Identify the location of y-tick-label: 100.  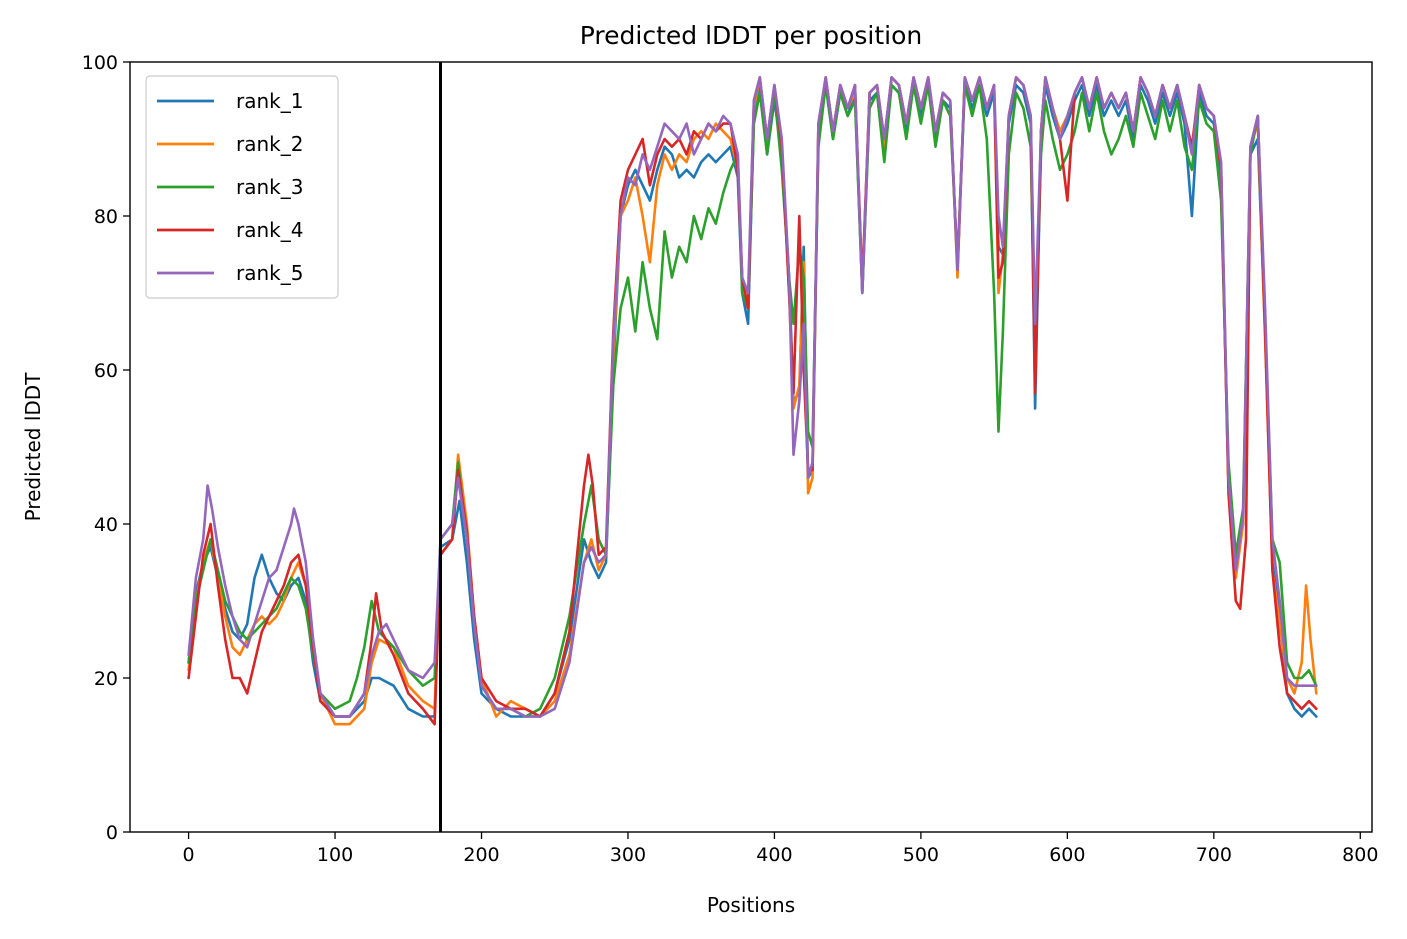
(100, 63).